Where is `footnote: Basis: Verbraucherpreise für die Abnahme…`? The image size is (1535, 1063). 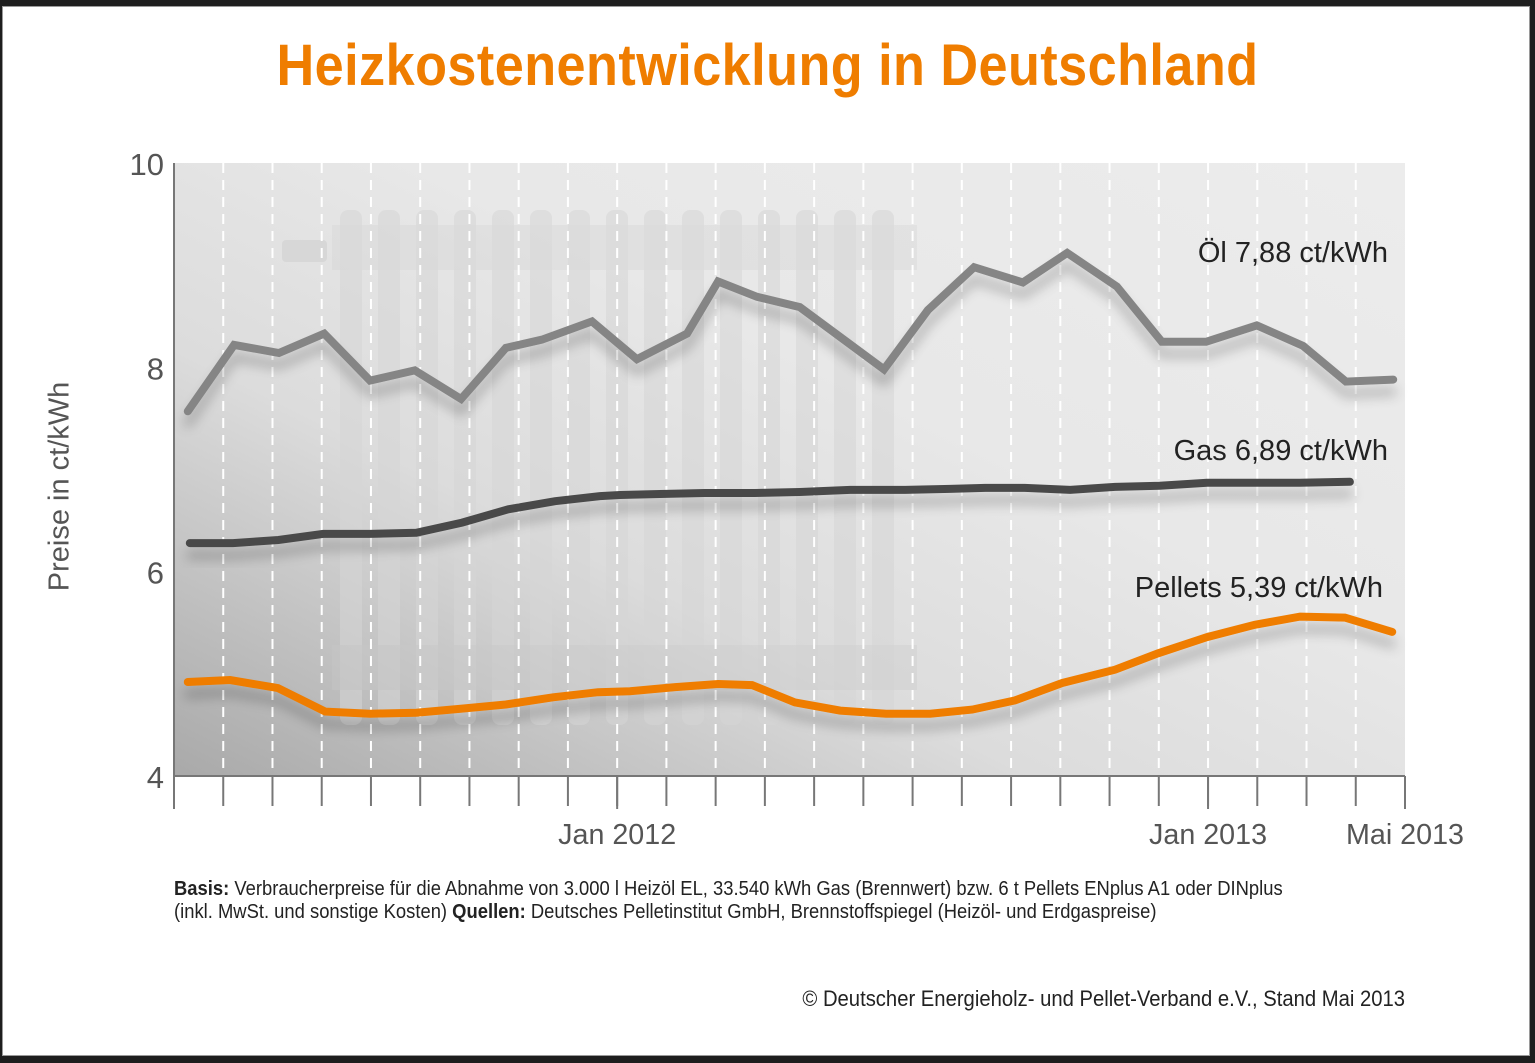
footnote: Basis: Verbraucherpreise für die Abnahme… is located at coordinates (744, 901).